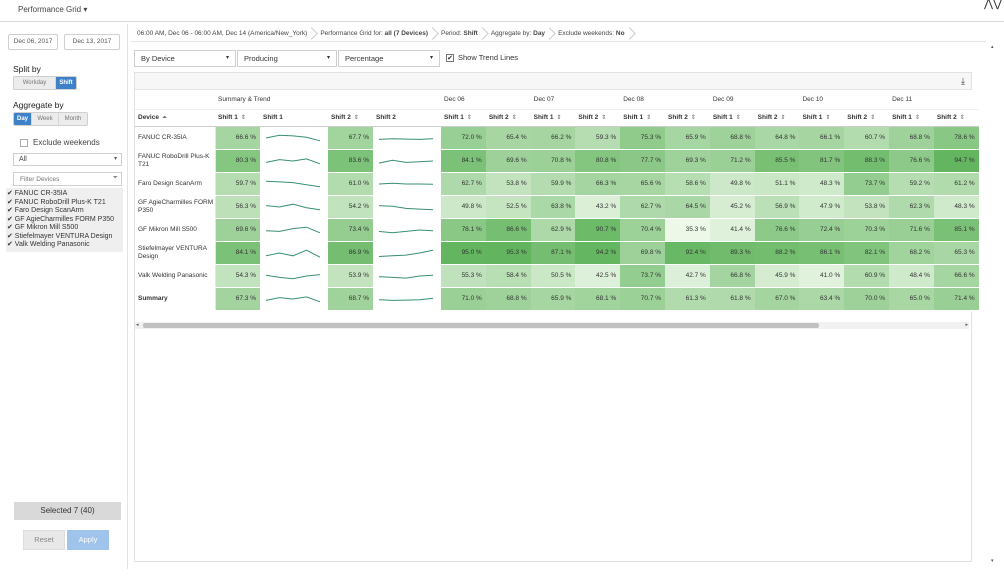  Describe the element at coordinates (553, 276) in the screenshot. I see `day-shift-value: 50.5 %` at that location.